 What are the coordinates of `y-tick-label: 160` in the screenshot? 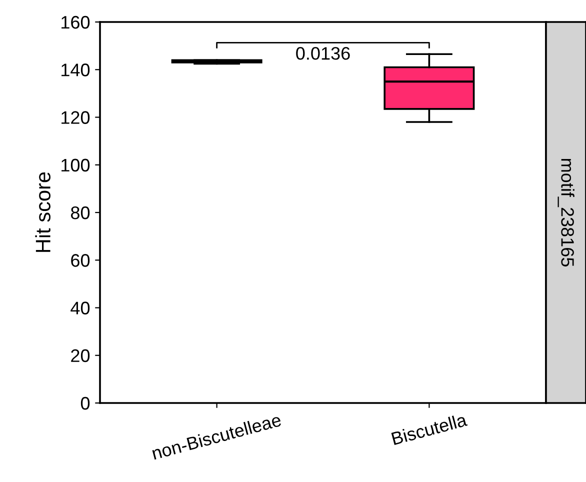 It's located at (76, 22).